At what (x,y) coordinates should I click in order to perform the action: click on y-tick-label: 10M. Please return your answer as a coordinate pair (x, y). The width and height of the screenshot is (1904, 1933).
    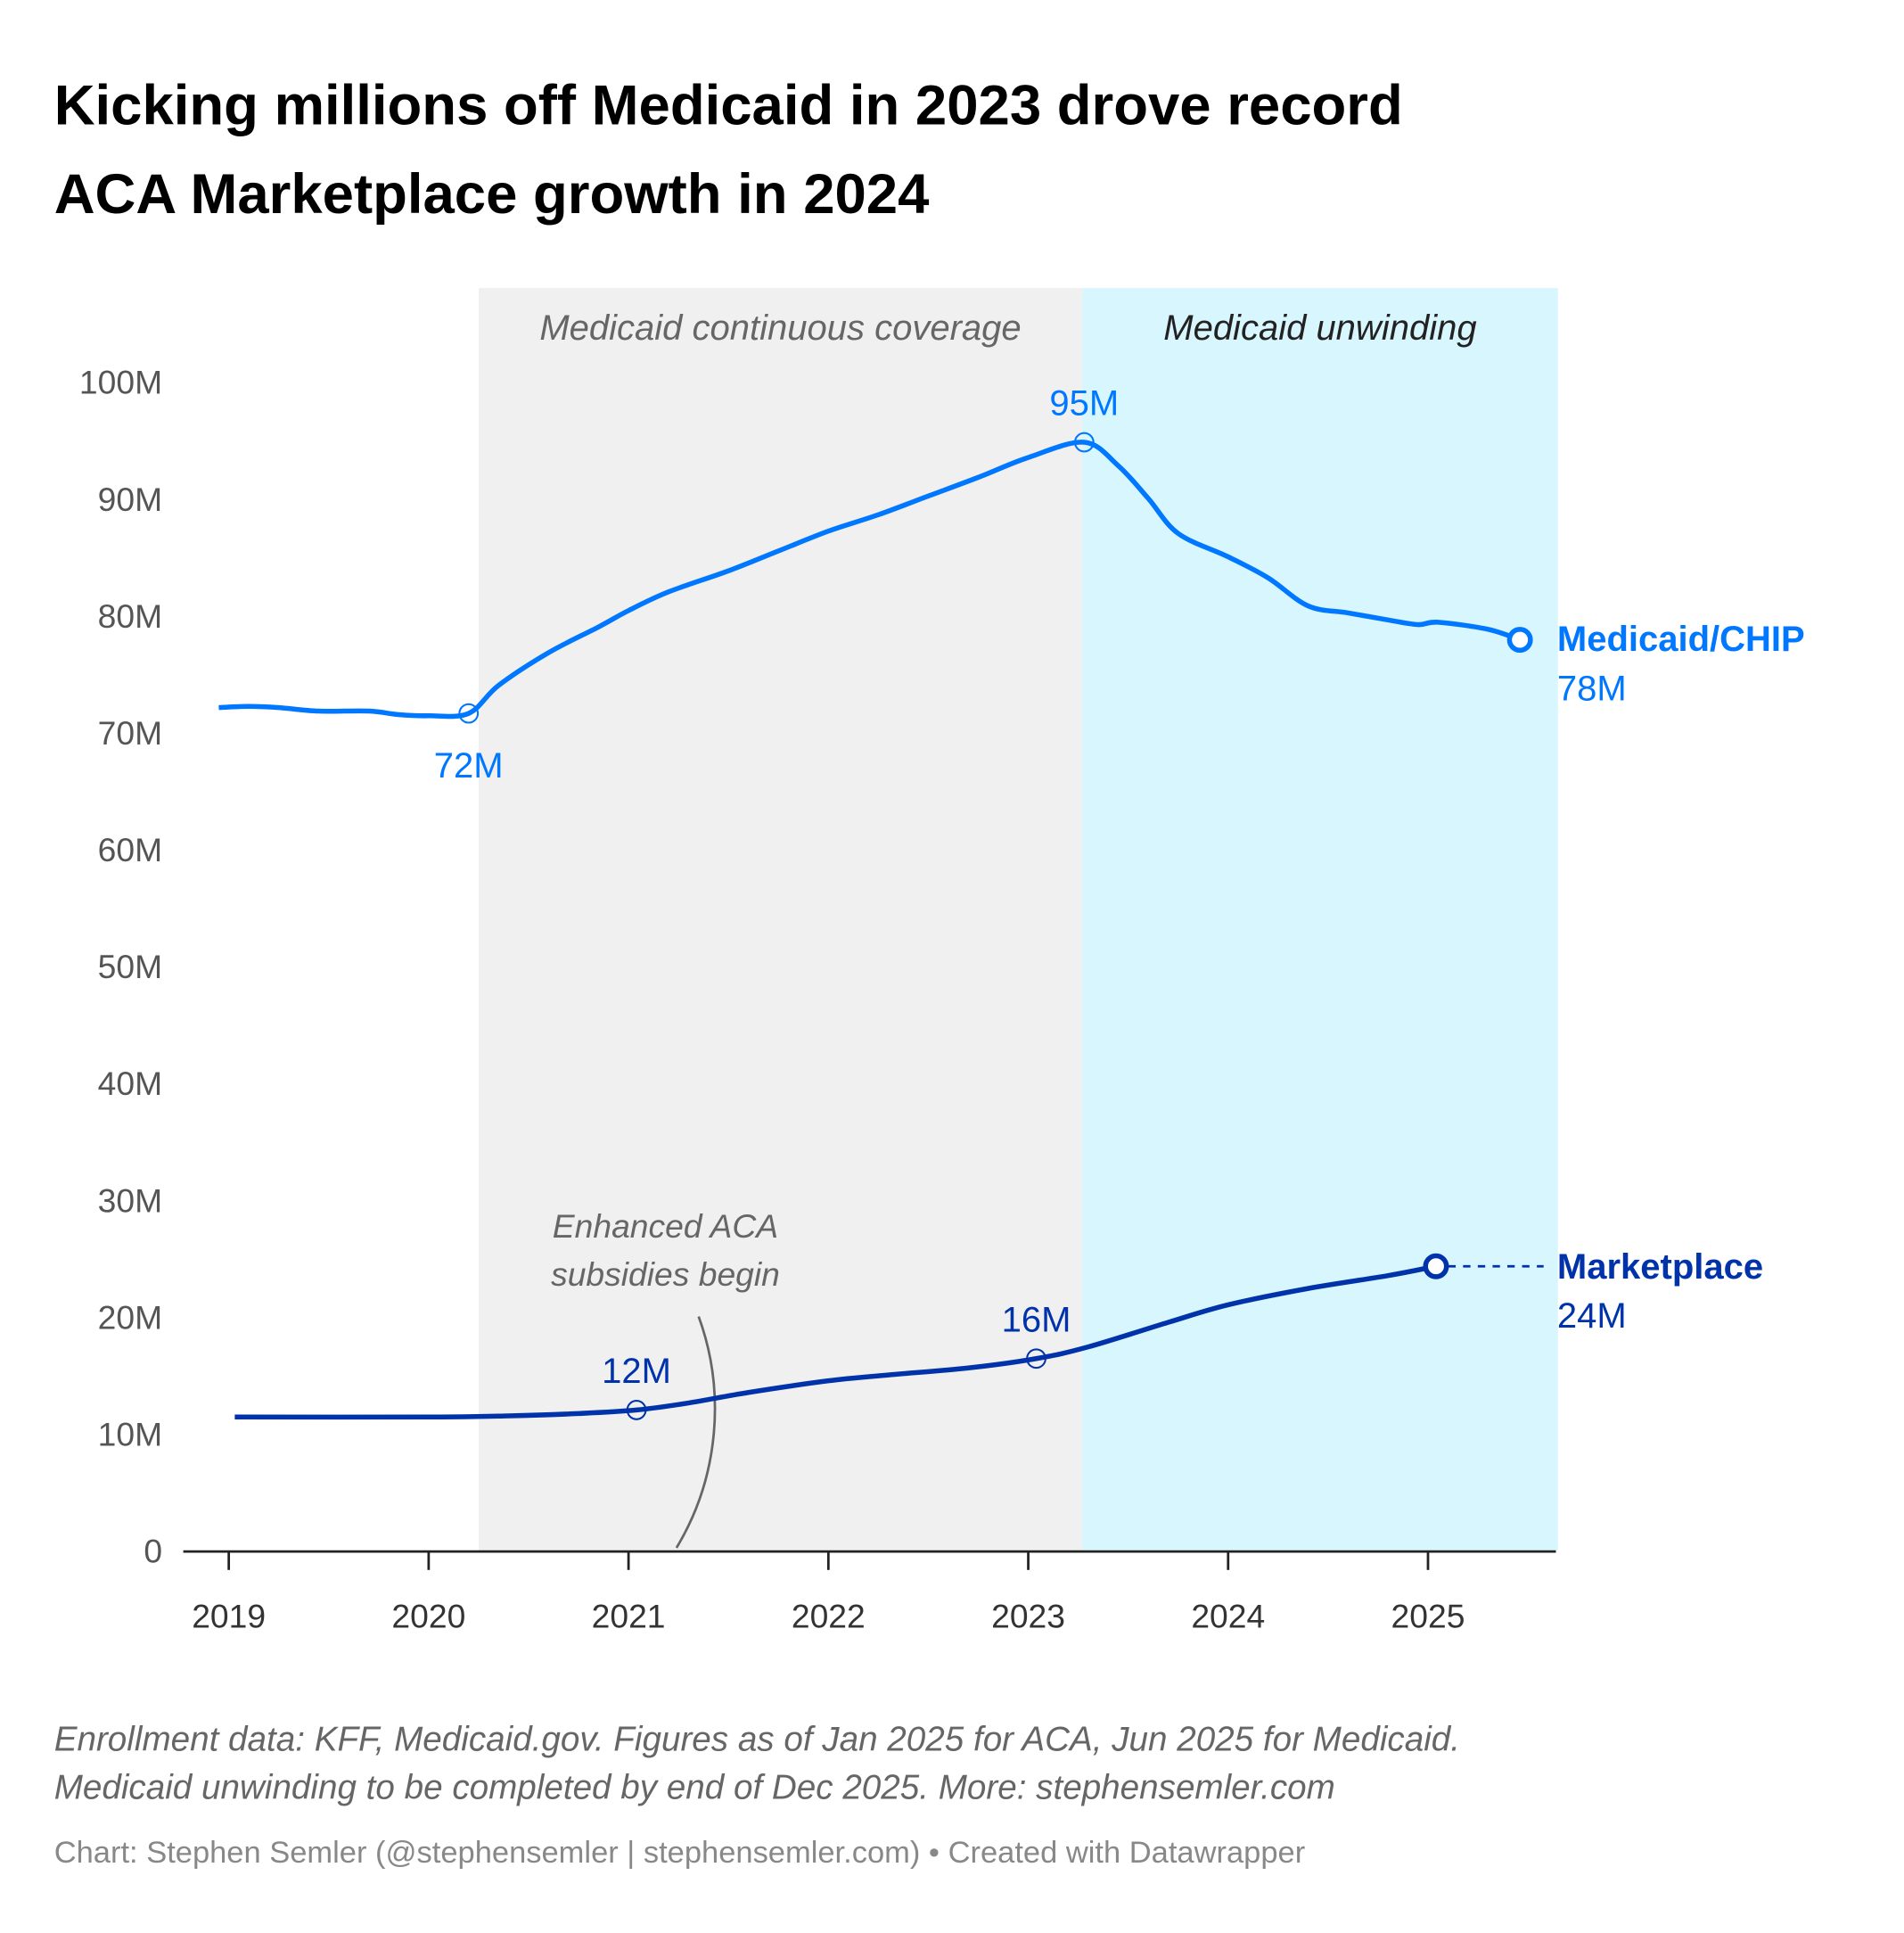
    Looking at the image, I should click on (130, 1433).